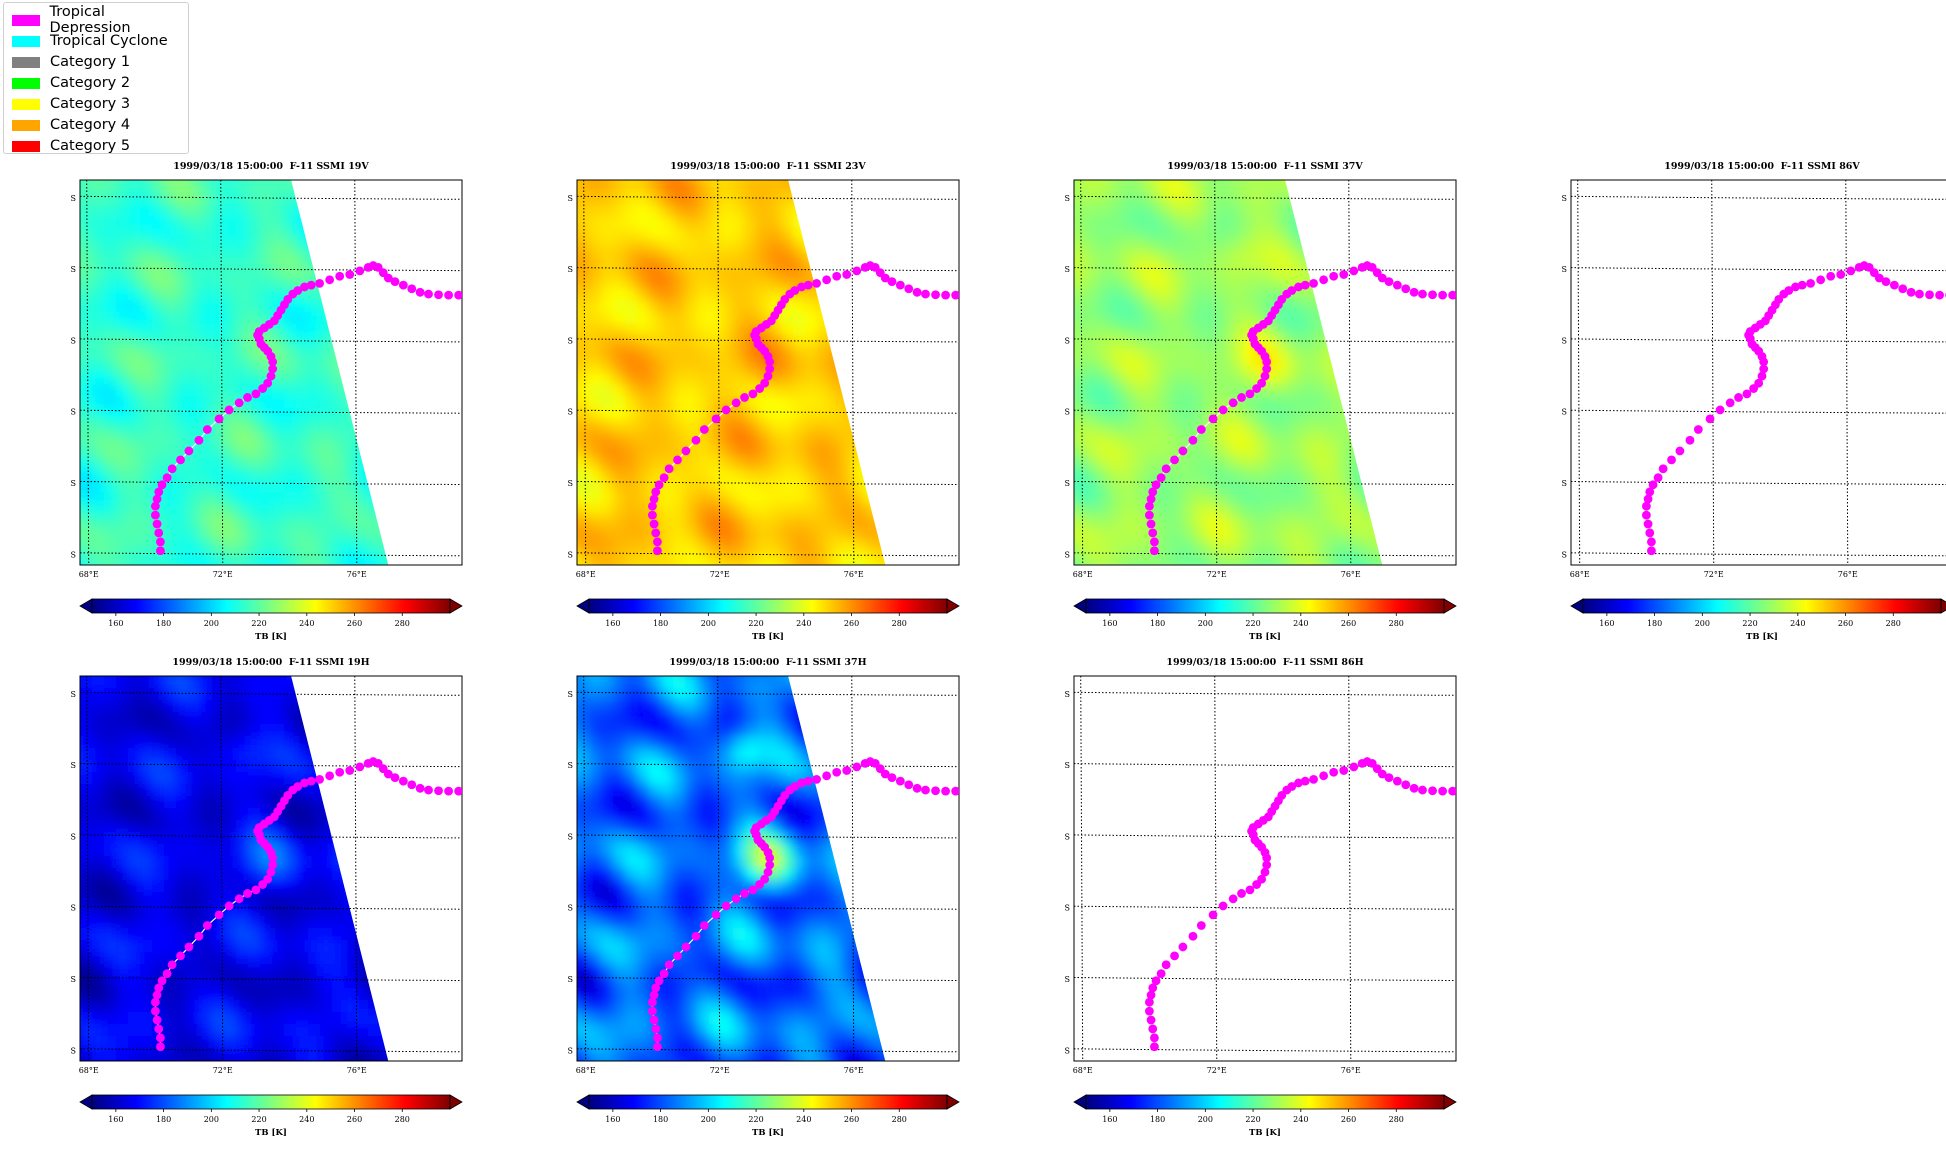 The height and width of the screenshot is (1162, 1946). I want to click on colorbar-tick-label: 200, so click(708, 623).